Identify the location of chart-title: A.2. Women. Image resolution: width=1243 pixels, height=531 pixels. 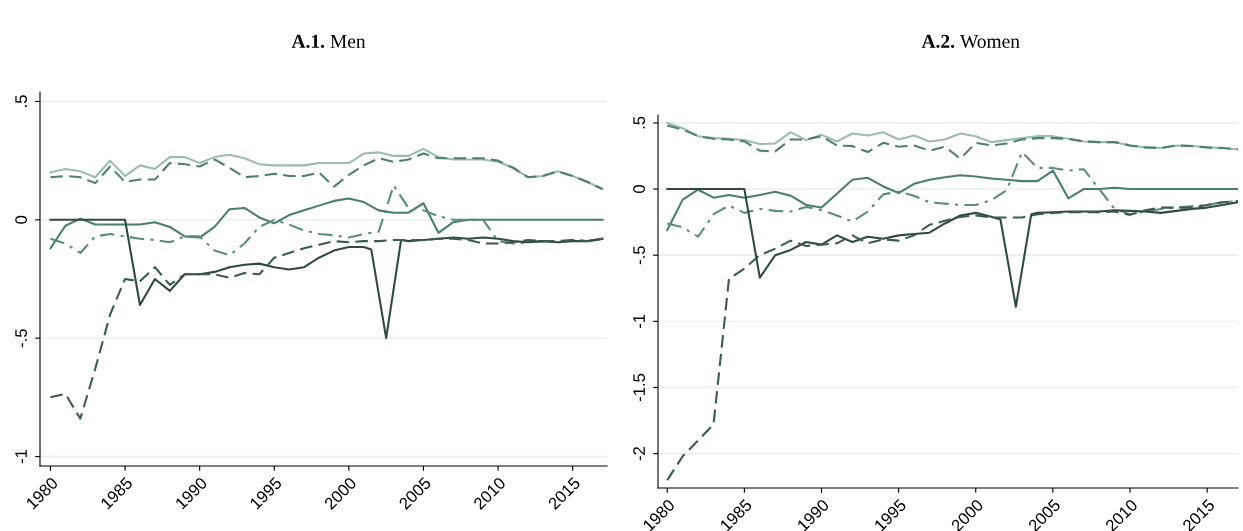
(970, 41).